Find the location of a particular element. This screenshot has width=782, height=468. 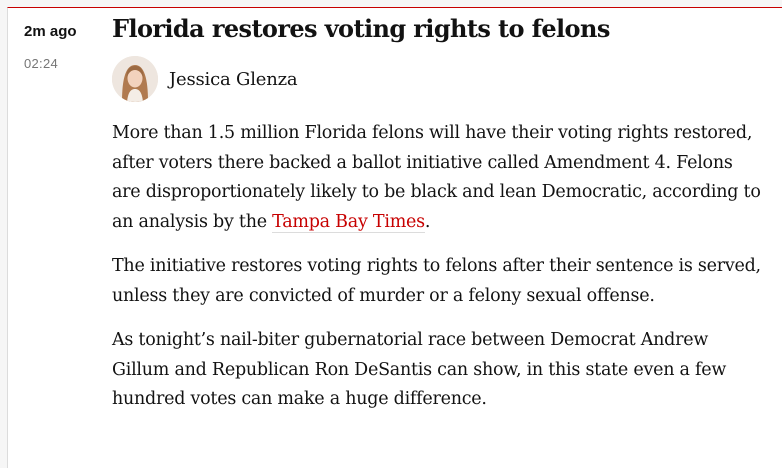

entry-timestamp: 02:24 is located at coordinates (41, 63).